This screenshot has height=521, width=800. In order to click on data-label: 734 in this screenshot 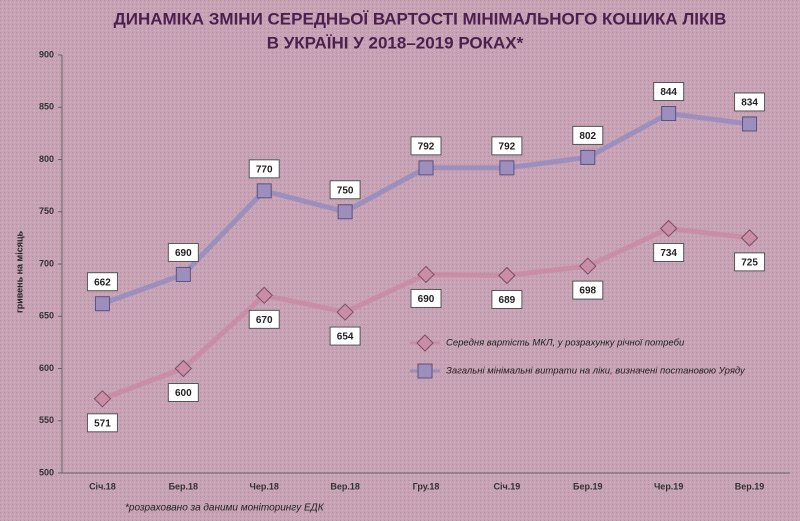, I will do `click(668, 253)`.